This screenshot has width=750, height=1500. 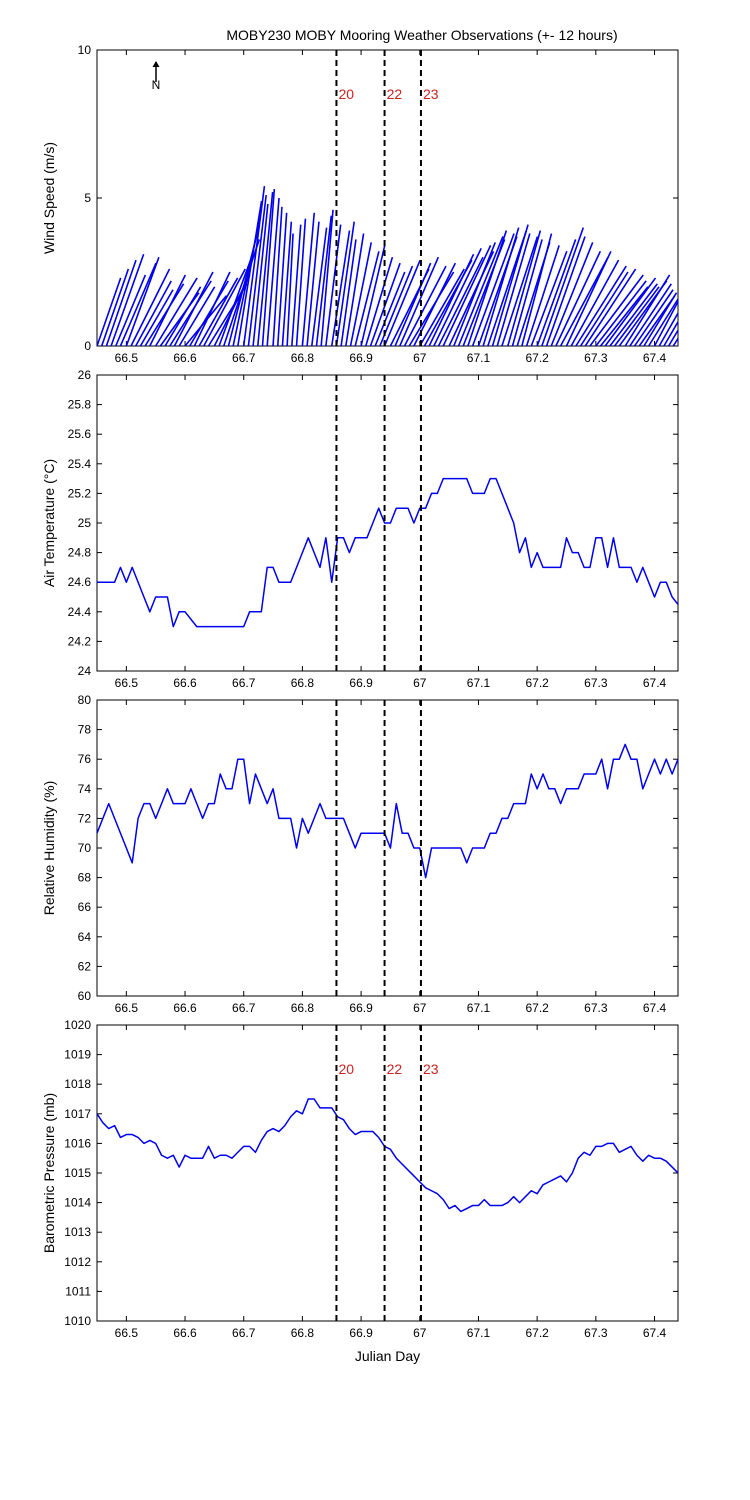 What do you see at coordinates (387, 1356) in the screenshot?
I see `x-axis-label: Julian Day` at bounding box center [387, 1356].